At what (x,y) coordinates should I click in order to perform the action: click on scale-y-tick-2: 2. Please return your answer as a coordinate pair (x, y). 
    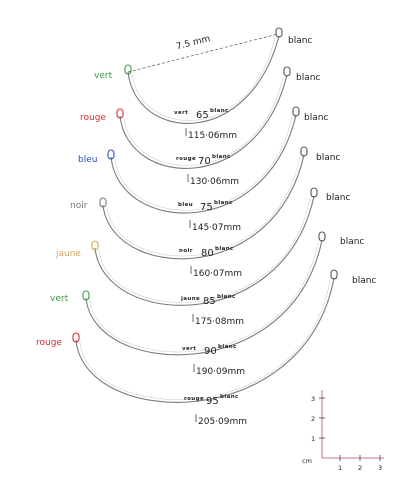
    Looking at the image, I should click on (313, 419).